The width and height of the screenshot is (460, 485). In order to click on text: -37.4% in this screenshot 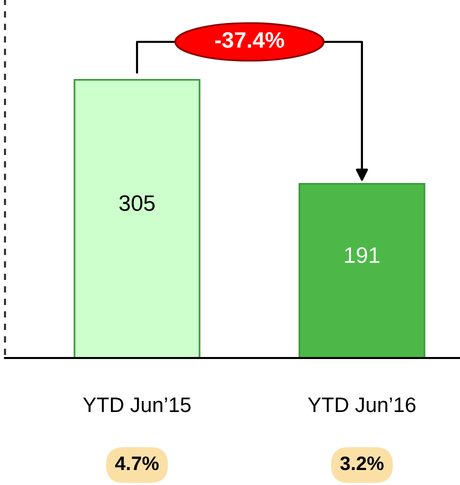, I will do `click(249, 40)`.